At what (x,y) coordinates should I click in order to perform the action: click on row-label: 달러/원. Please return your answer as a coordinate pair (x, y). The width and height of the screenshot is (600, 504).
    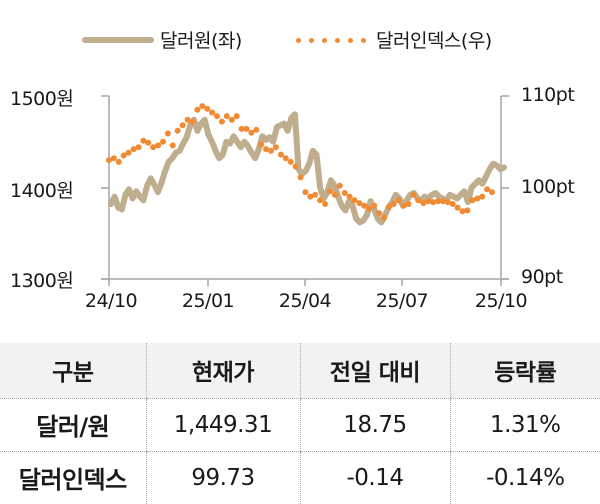
    Looking at the image, I should click on (73, 425).